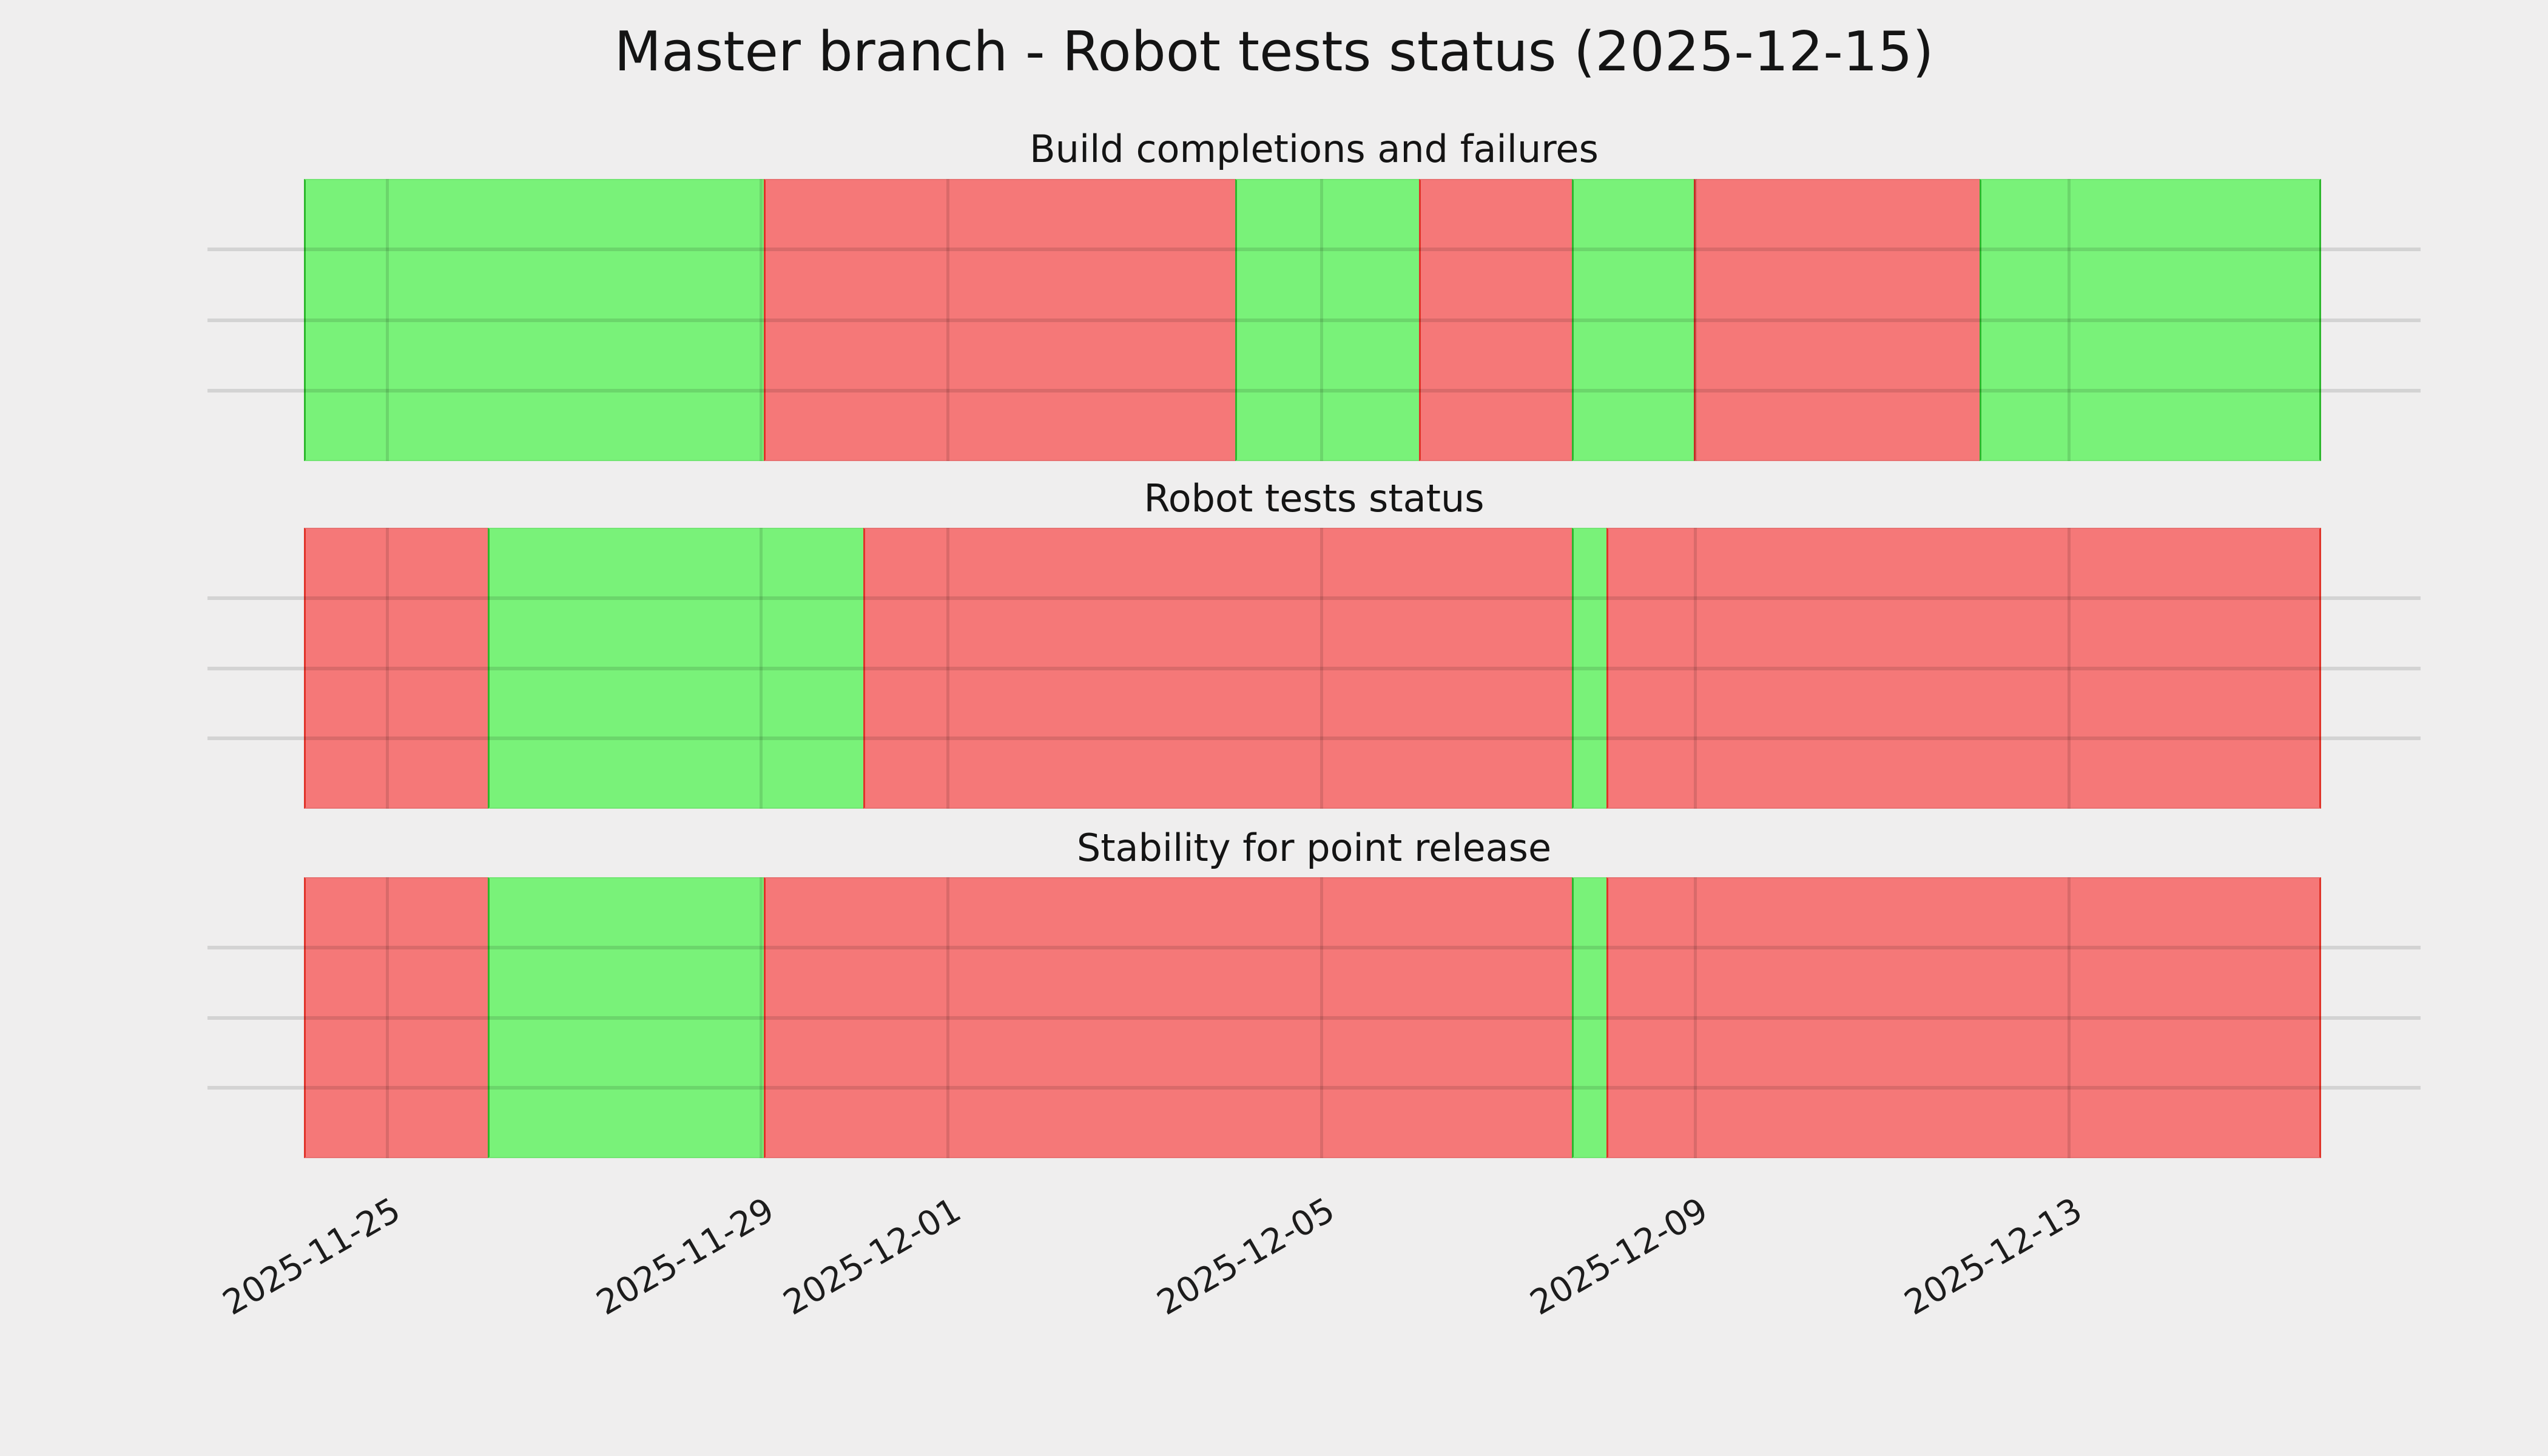  What do you see at coordinates (1993, 1257) in the screenshot?
I see `x-tick-label: 2025-12-13` at bounding box center [1993, 1257].